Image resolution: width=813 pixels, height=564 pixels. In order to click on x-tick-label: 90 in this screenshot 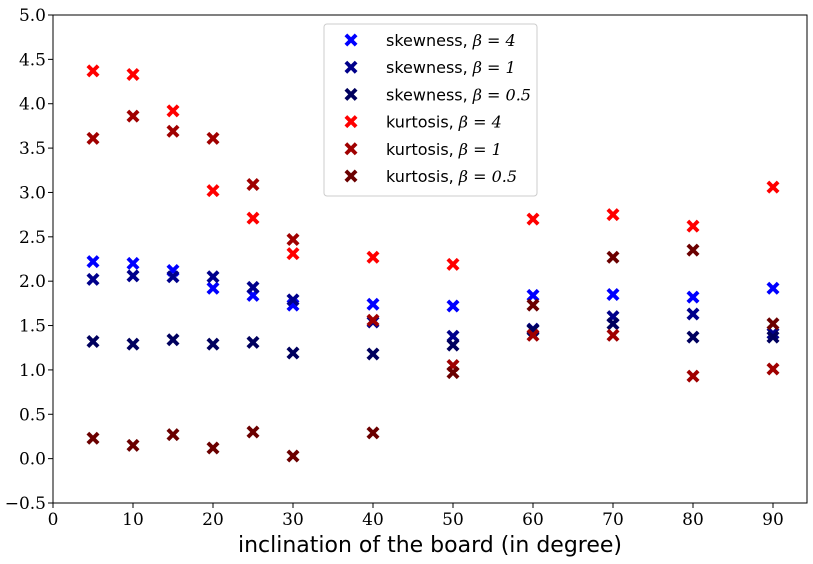, I will do `click(773, 520)`.